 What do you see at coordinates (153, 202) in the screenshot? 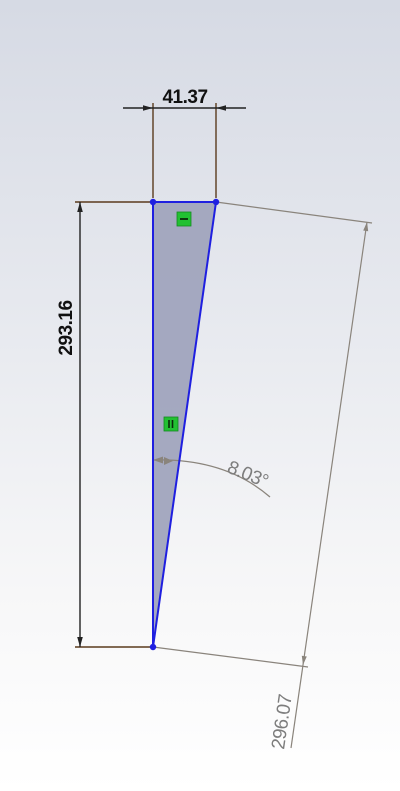
I see `sketch-point-top-left` at bounding box center [153, 202].